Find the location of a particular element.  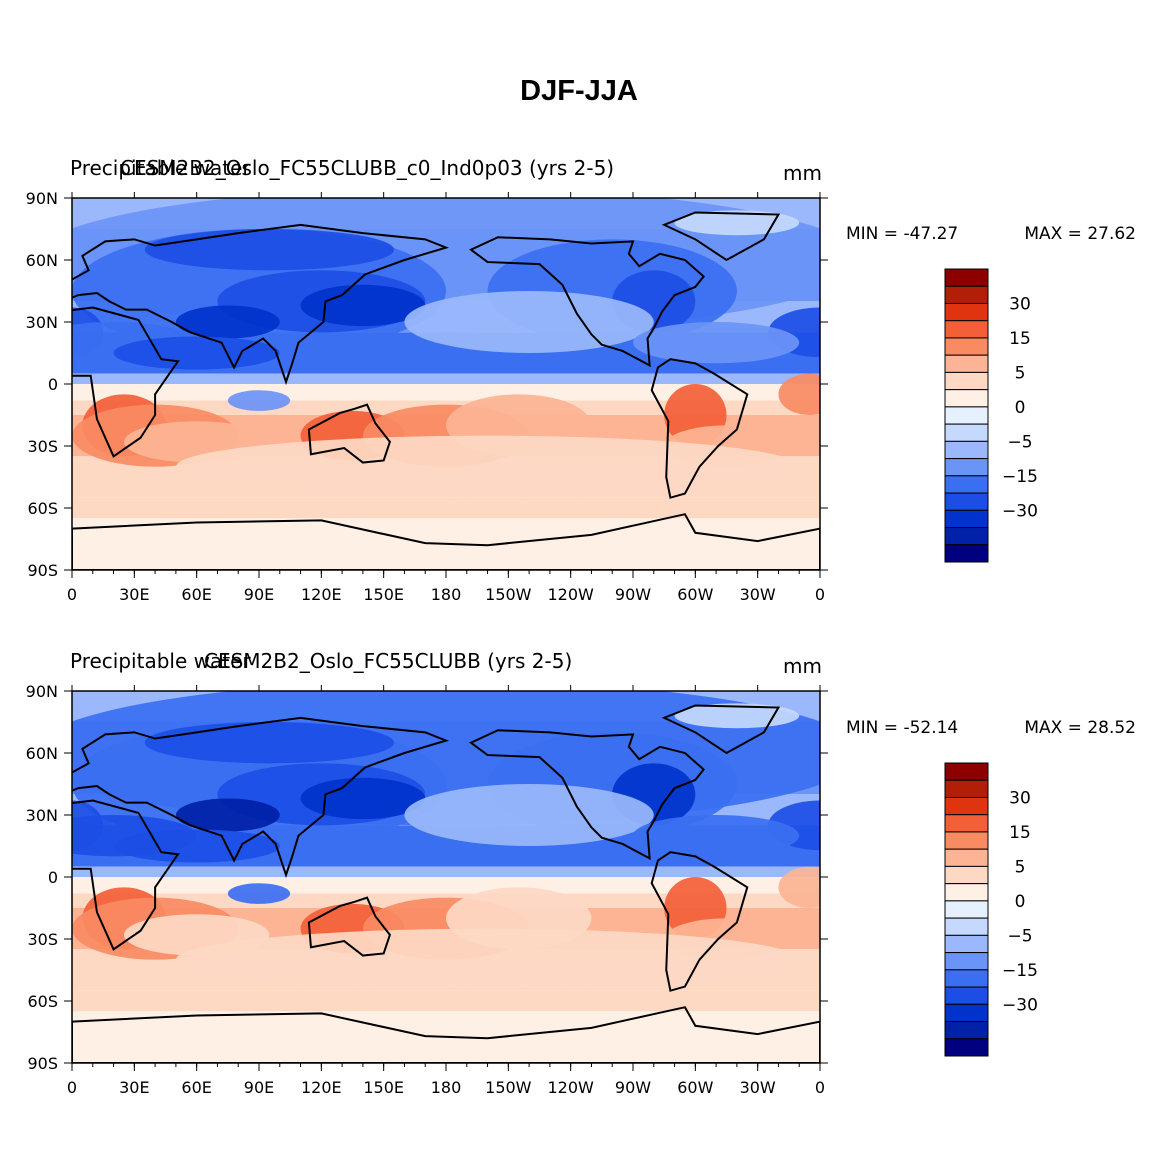

eurasia-outline is located at coordinates (261, 304).